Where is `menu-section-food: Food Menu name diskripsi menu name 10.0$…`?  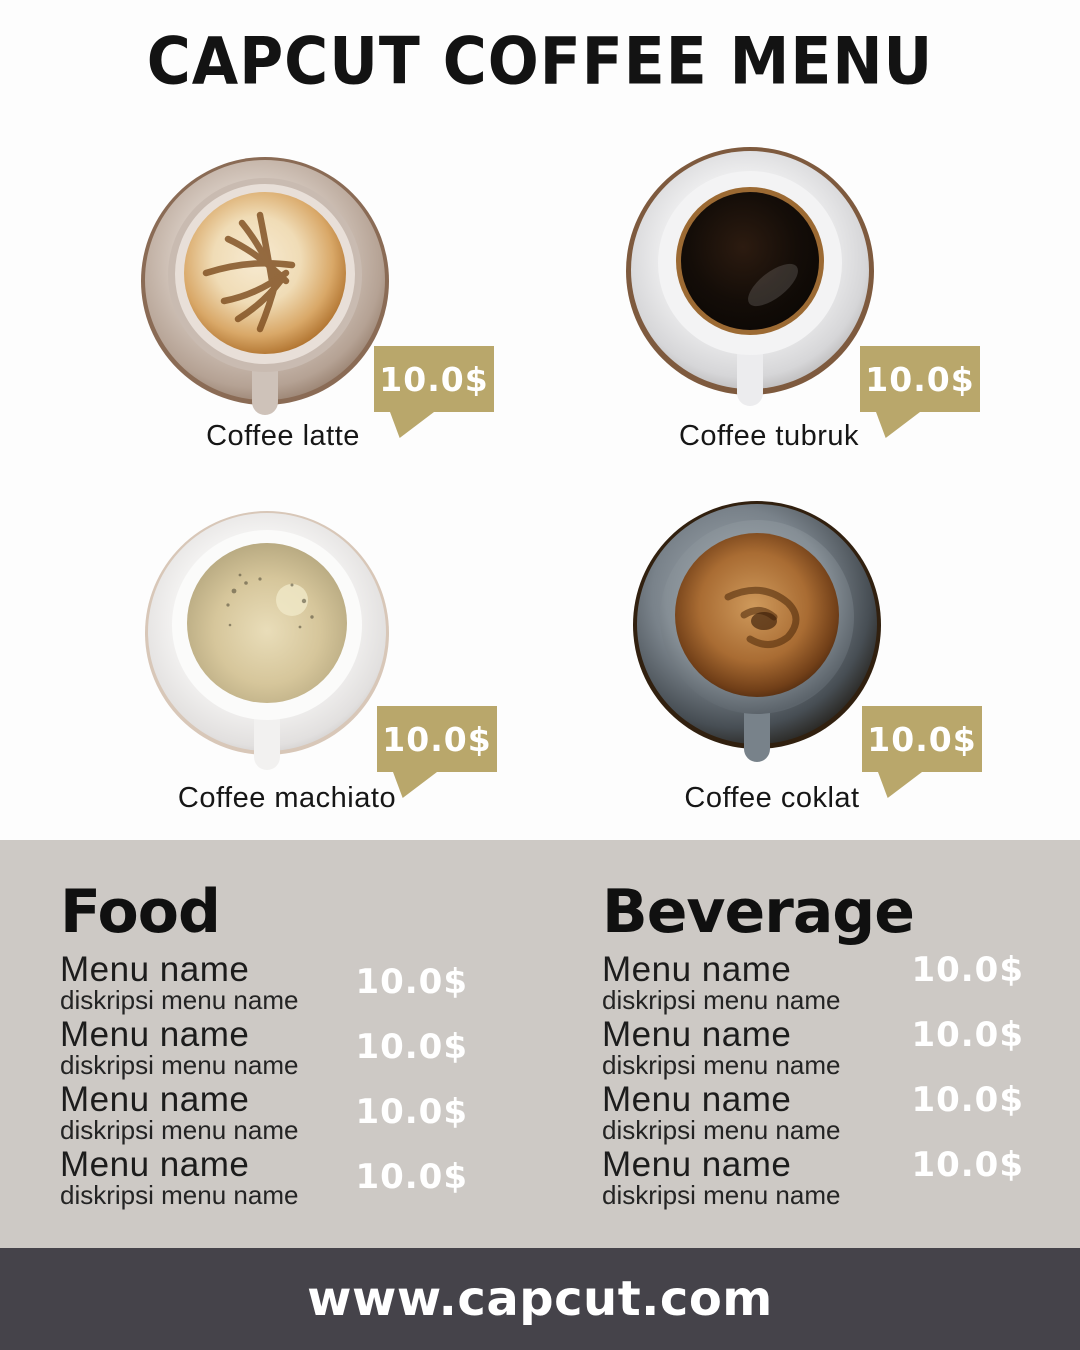
menu-section-food: Food Menu name diskripsi menu name 10.0$… is located at coordinates (264, 1047).